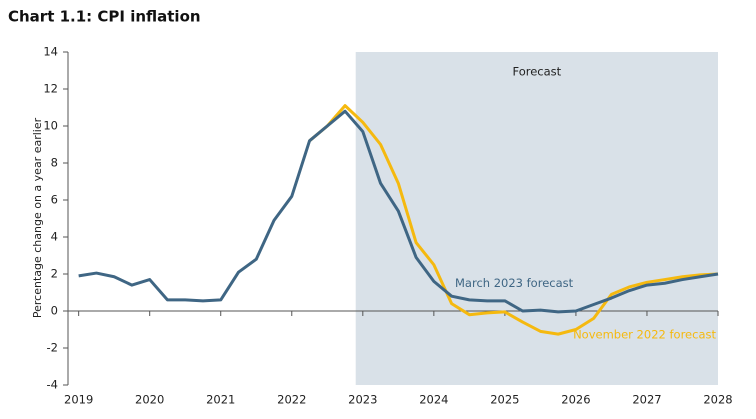 The width and height of the screenshot is (756, 419). What do you see at coordinates (54, 163) in the screenshot?
I see `y-tick-label: 8` at bounding box center [54, 163].